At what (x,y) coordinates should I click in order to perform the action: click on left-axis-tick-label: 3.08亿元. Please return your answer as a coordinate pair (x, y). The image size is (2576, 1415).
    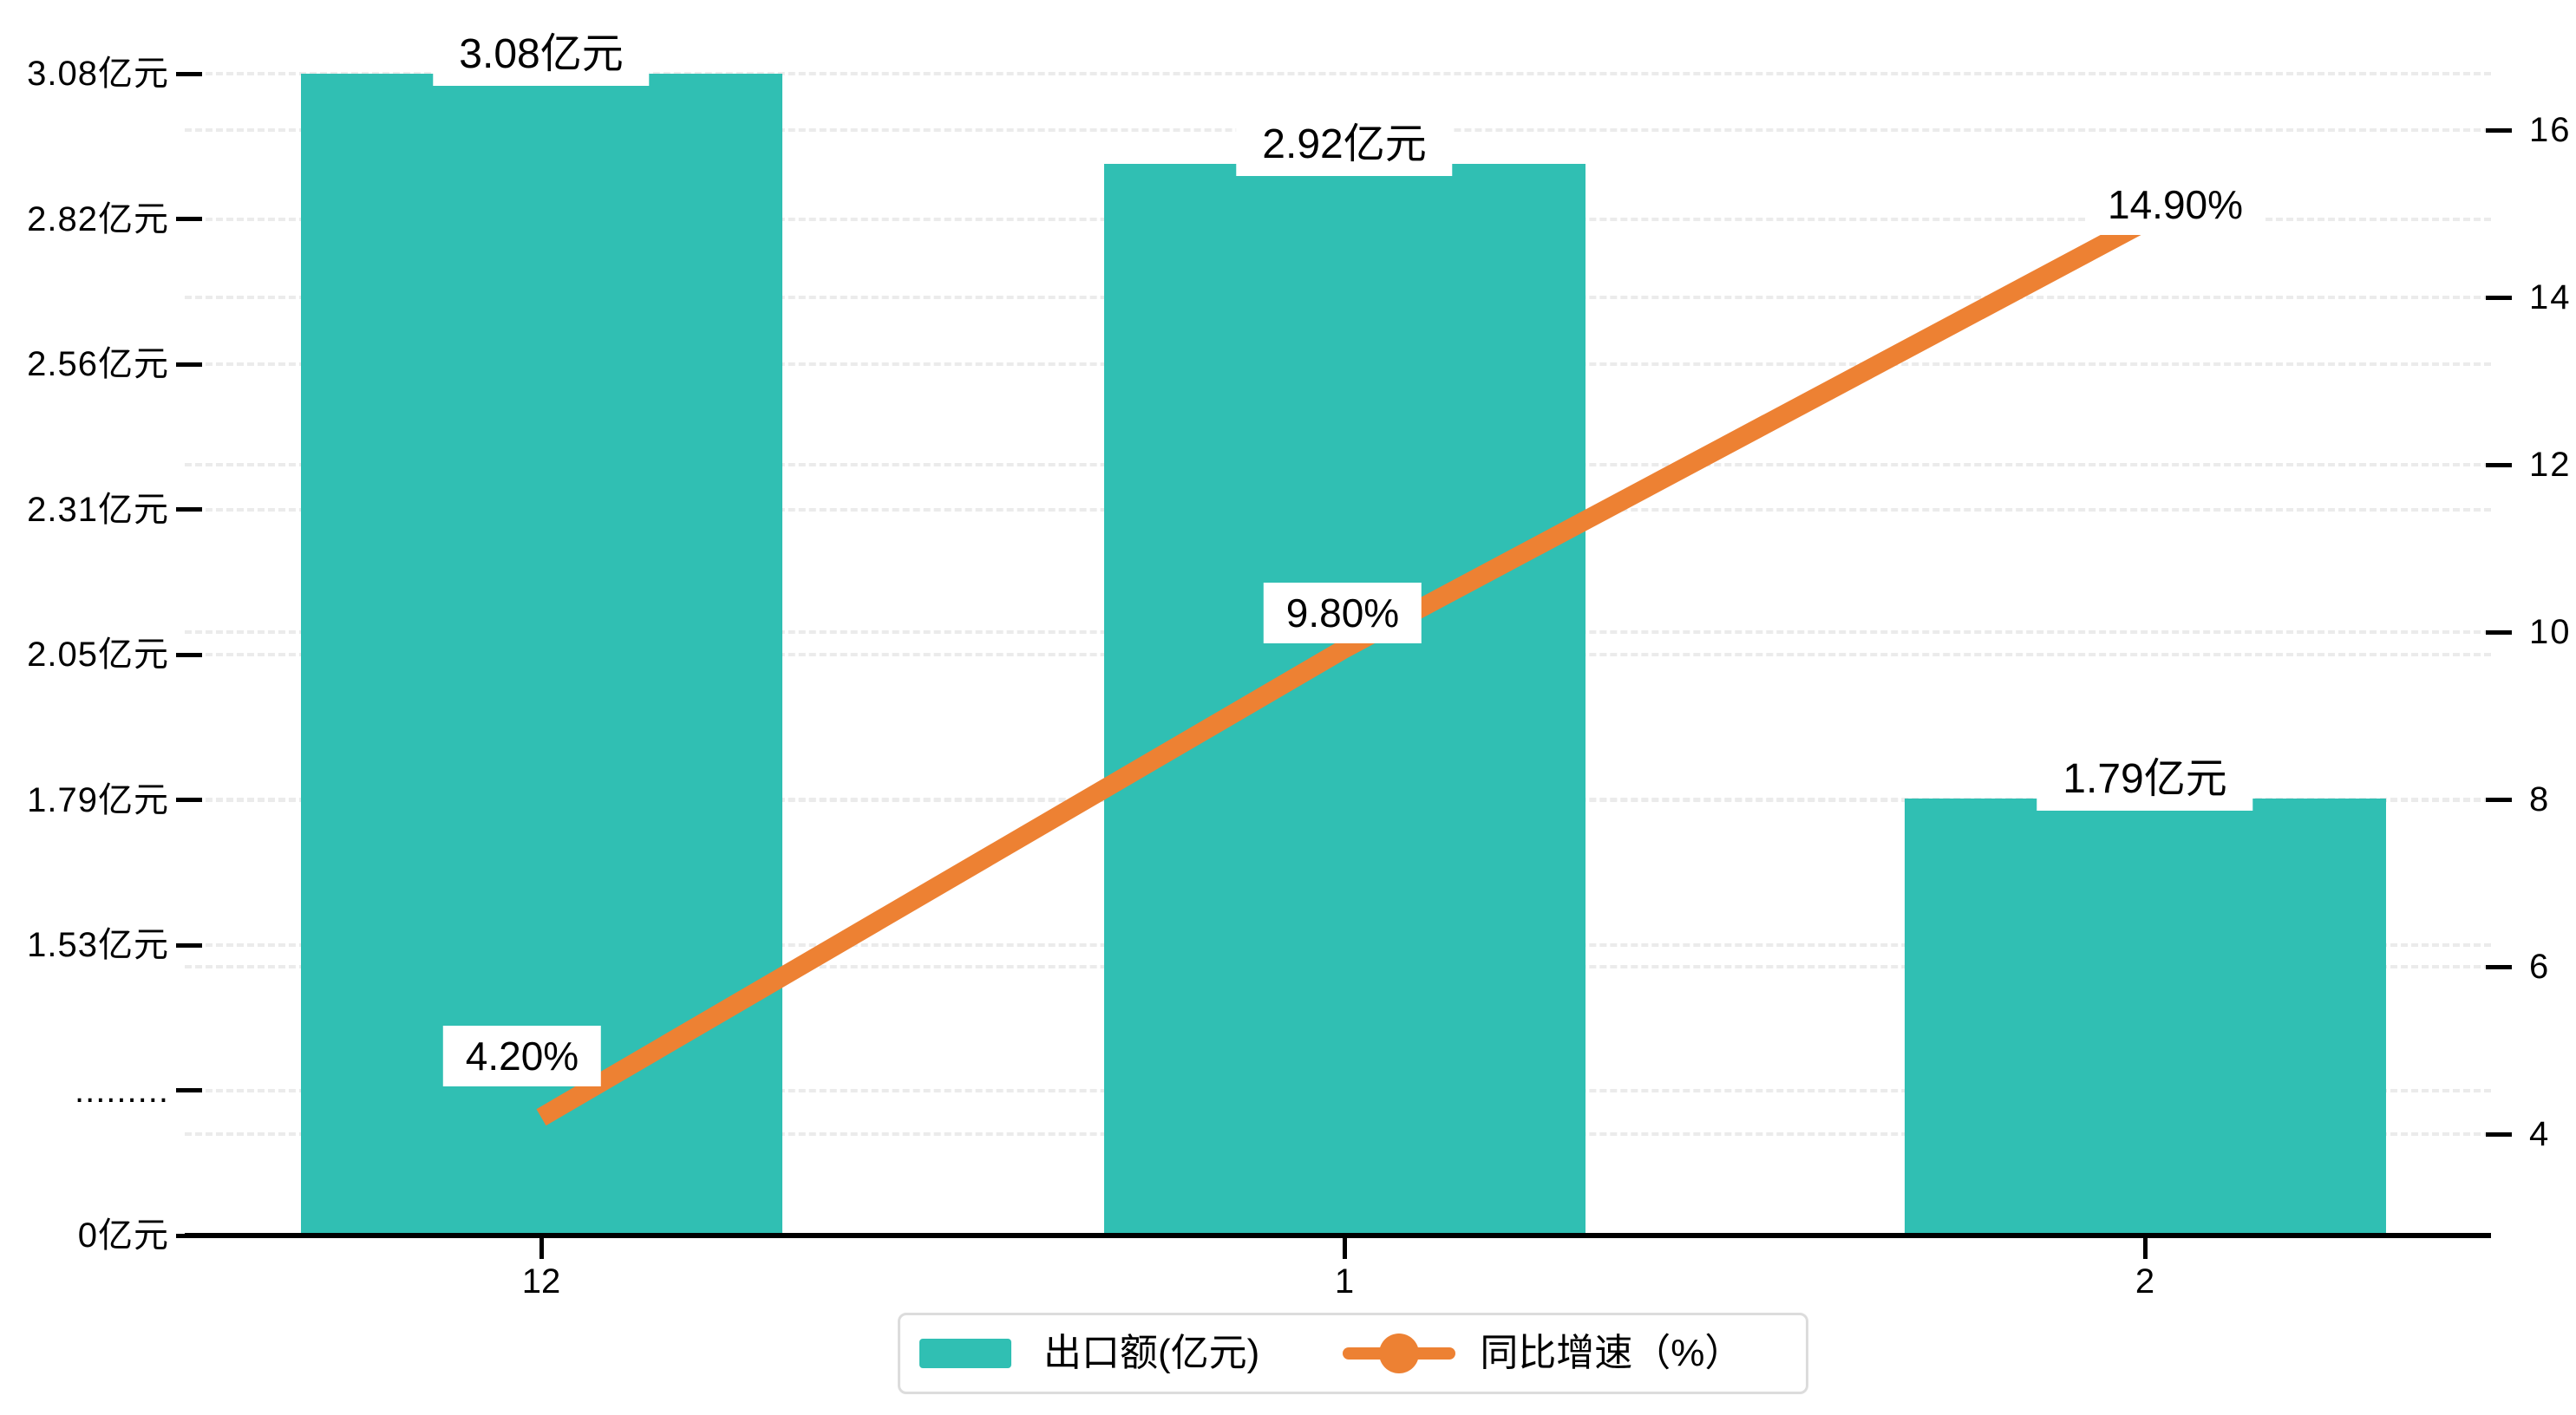
    Looking at the image, I should click on (98, 74).